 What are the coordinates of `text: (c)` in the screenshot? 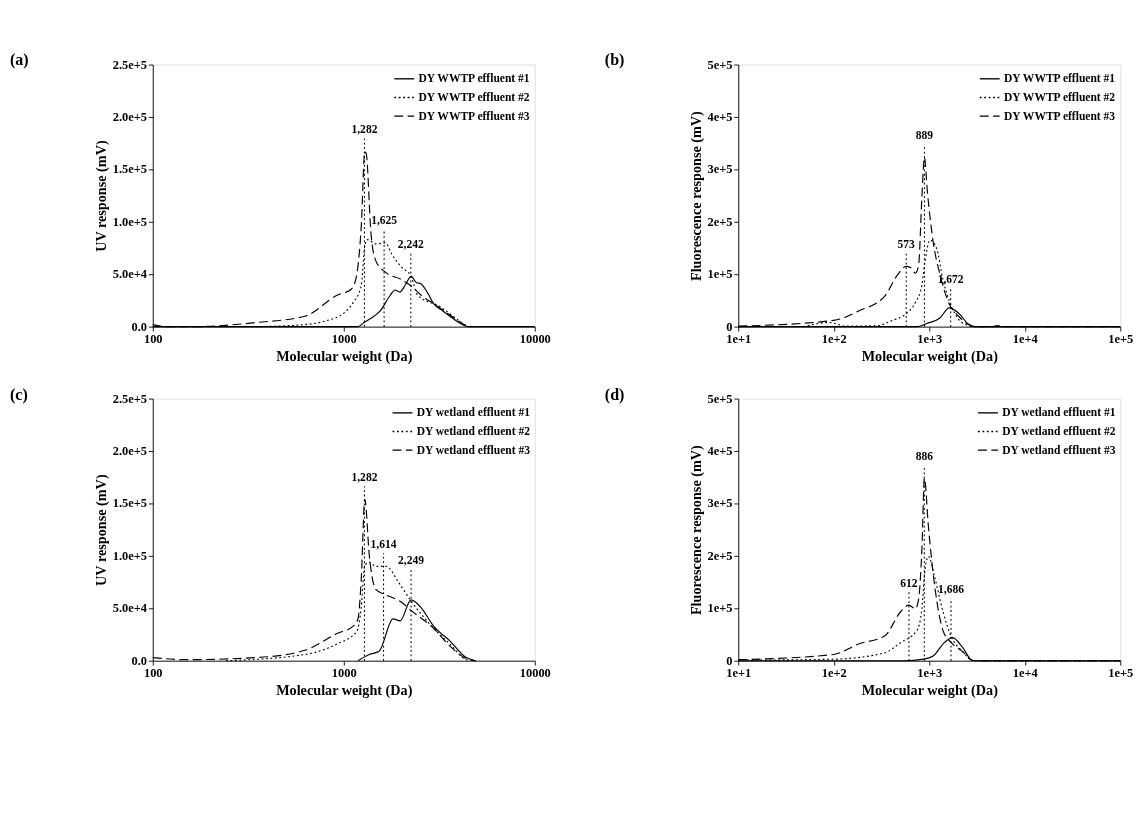 It's located at (19, 394).